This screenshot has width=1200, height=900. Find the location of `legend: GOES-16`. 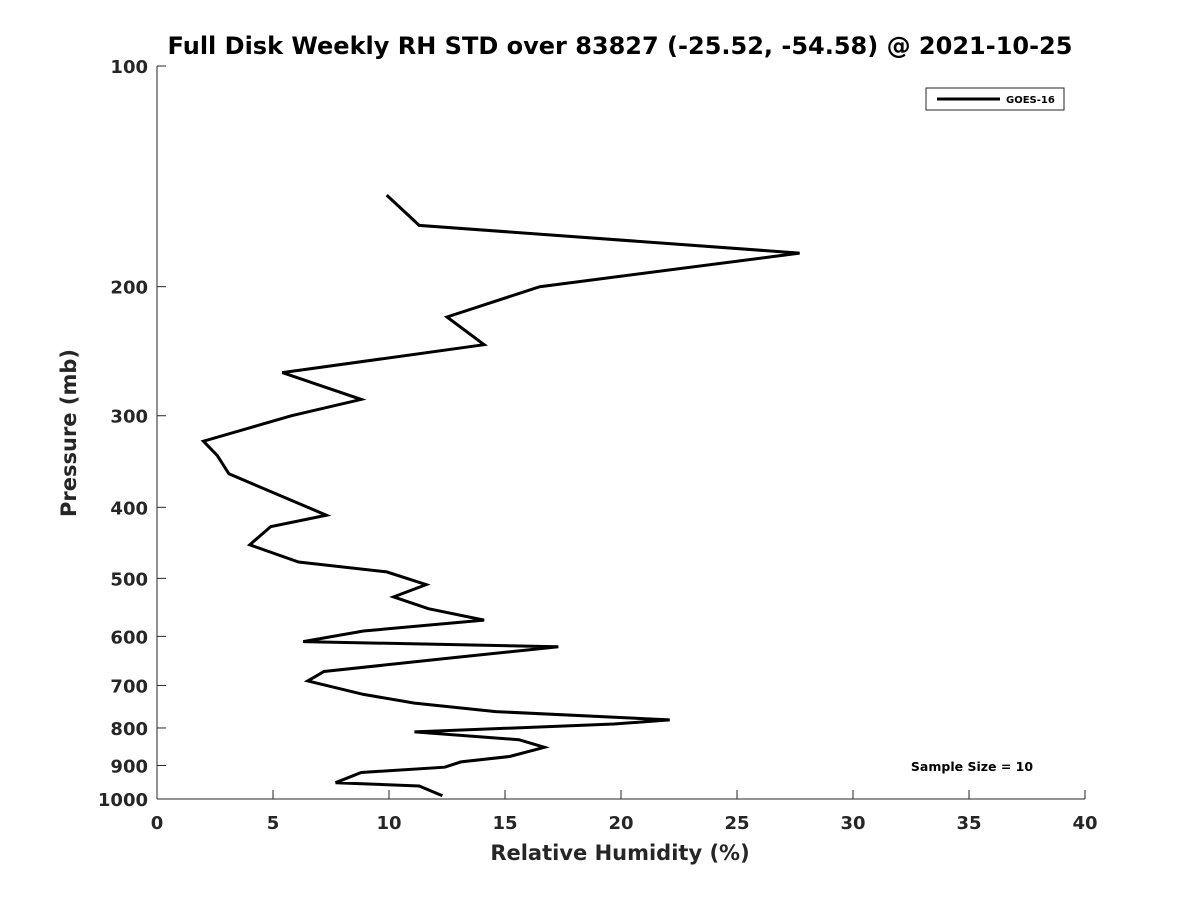

legend: GOES-16 is located at coordinates (995, 99).